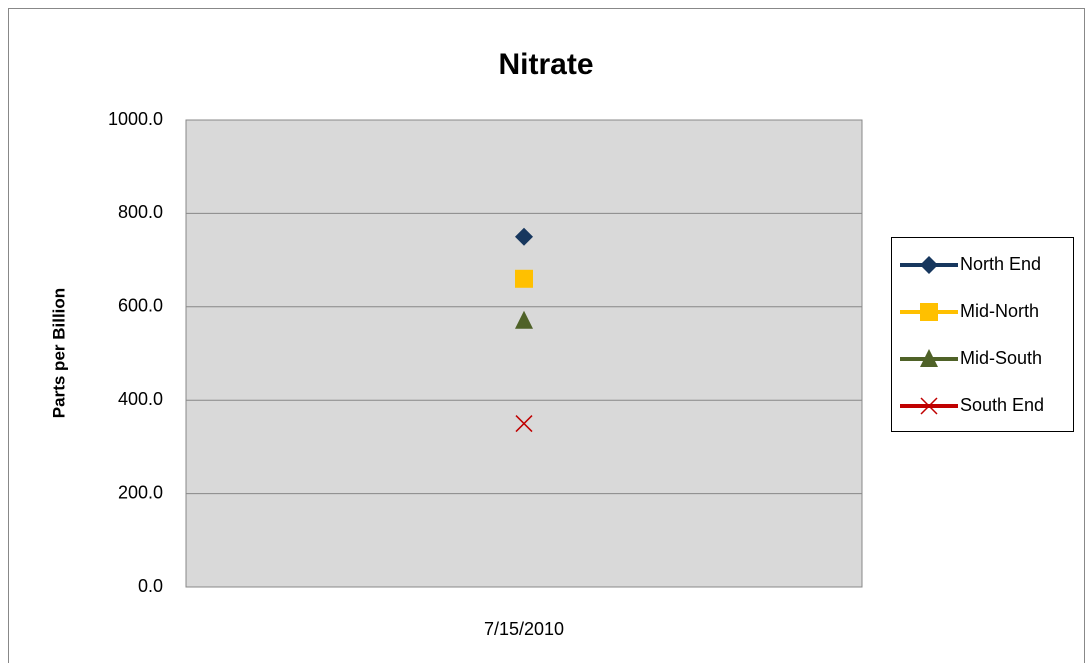 The height and width of the screenshot is (663, 1085). Describe the element at coordinates (999, 311) in the screenshot. I see `legend-label: Mid-North` at that location.